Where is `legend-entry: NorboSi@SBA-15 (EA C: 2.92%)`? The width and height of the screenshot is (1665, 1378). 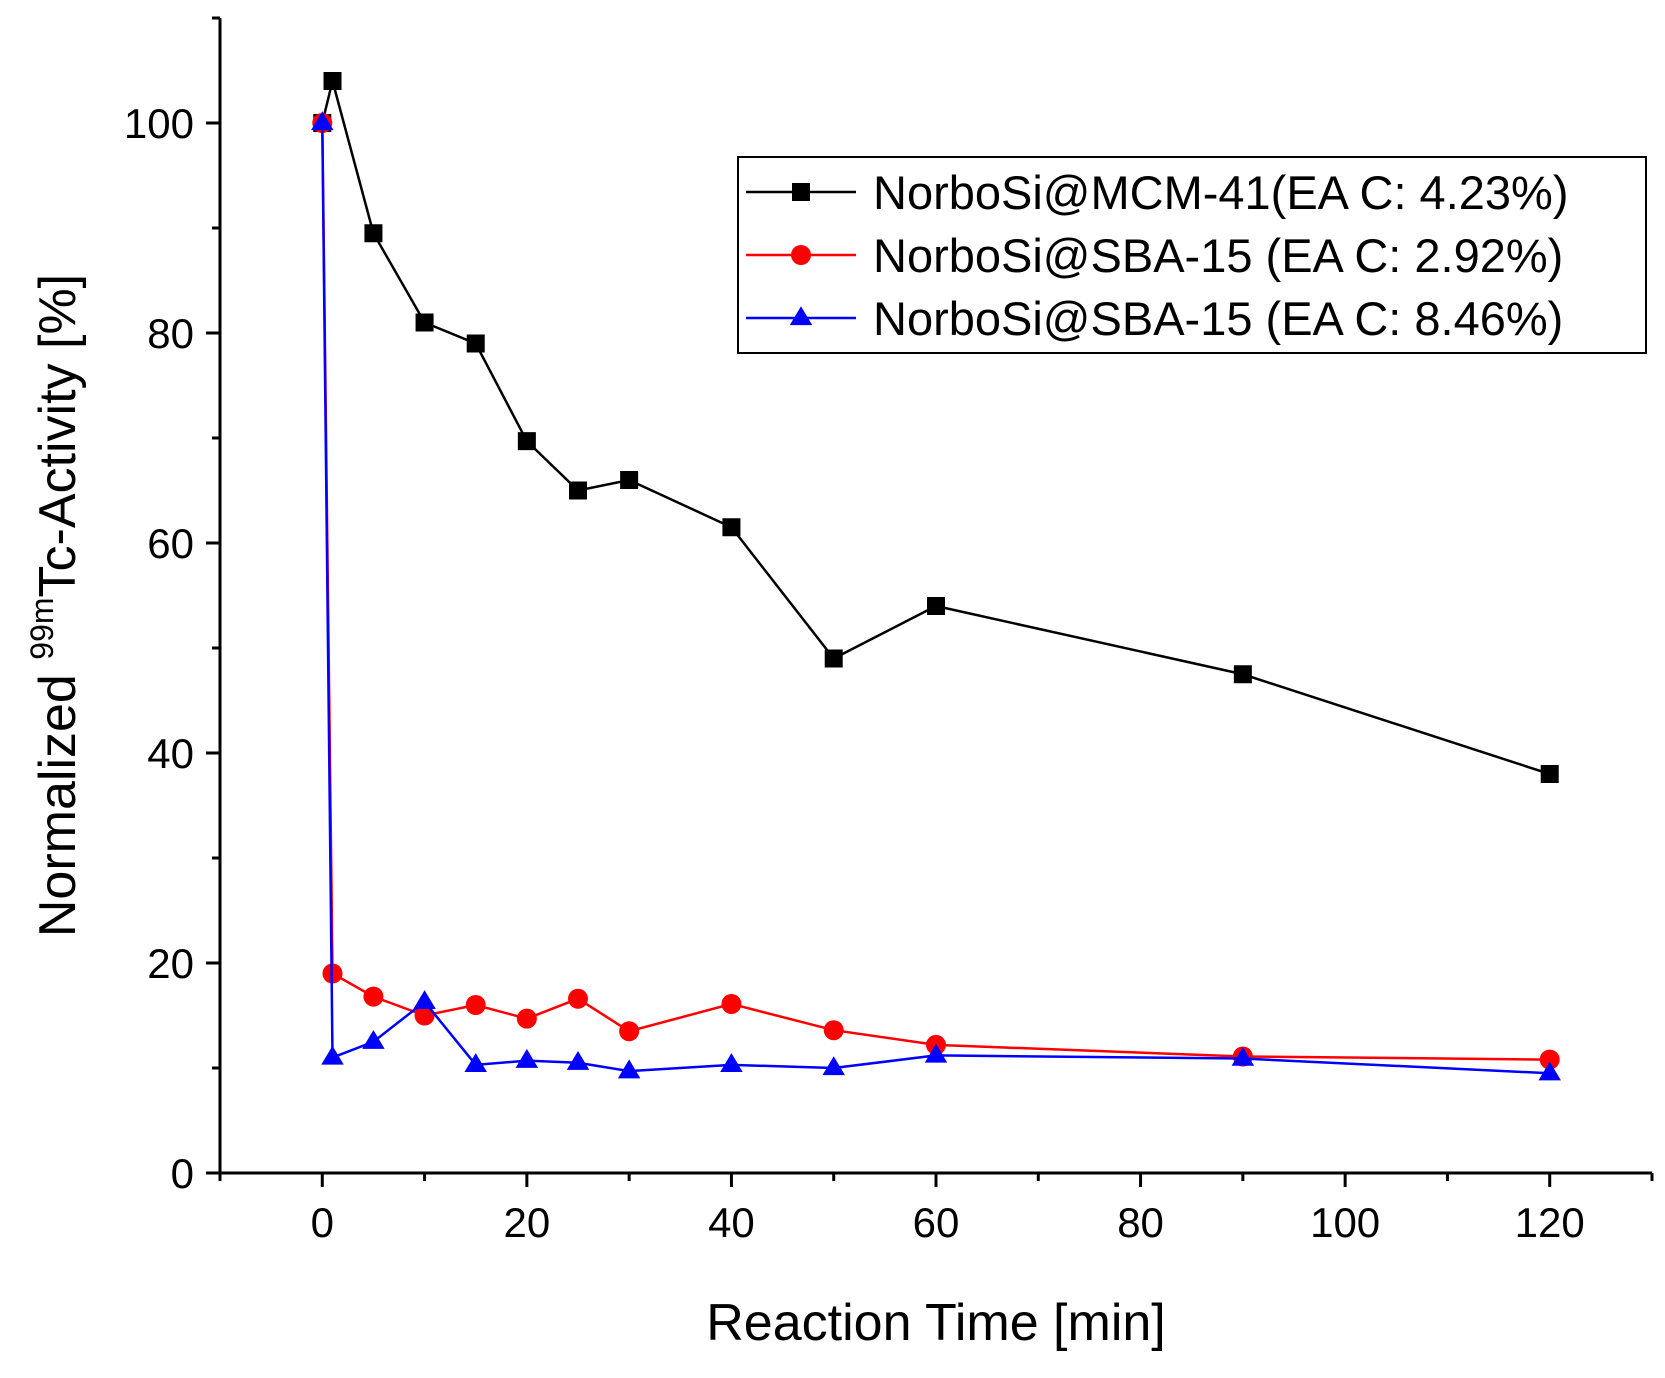
legend-entry: NorboSi@SBA-15 (EA C: 2.92%) is located at coordinates (1154, 255).